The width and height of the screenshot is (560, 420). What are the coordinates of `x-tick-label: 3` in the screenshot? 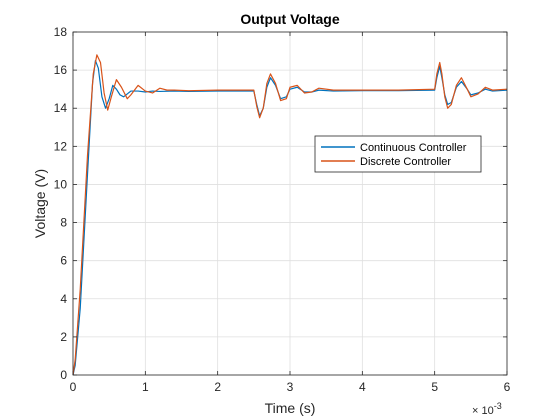 It's located at (290, 387).